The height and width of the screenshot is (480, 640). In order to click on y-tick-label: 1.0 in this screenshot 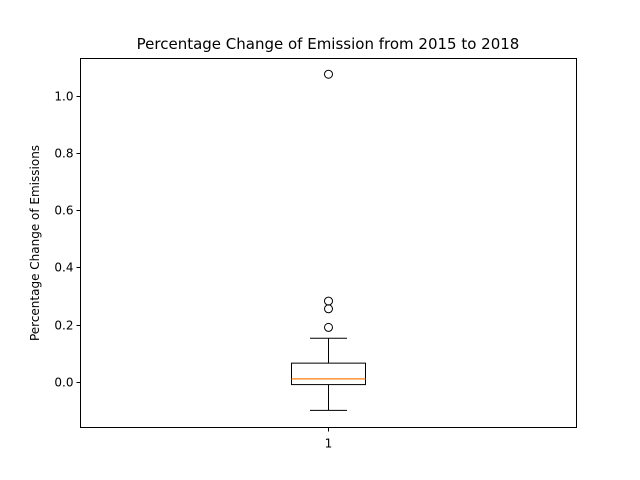, I will do `click(63, 97)`.